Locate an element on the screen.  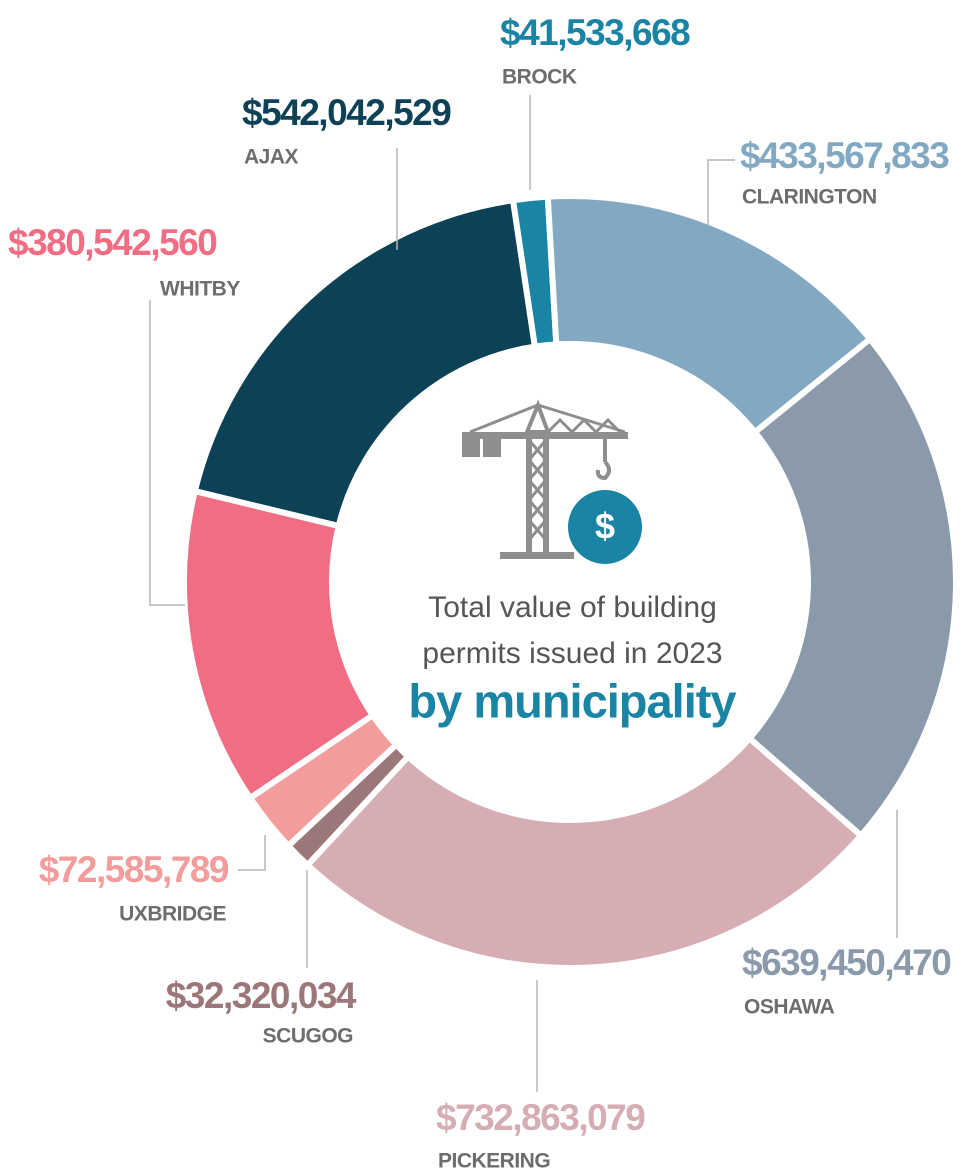
icon-dollar: $ is located at coordinates (605, 526).